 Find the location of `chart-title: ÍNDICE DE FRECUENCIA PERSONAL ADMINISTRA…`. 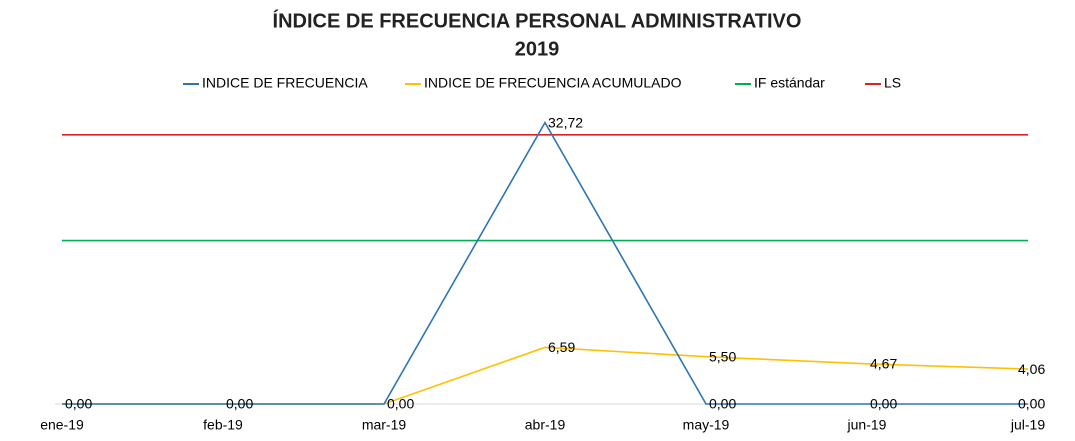

chart-title: ÍNDICE DE FRECUENCIA PERSONAL ADMINISTRA… is located at coordinates (537, 20).